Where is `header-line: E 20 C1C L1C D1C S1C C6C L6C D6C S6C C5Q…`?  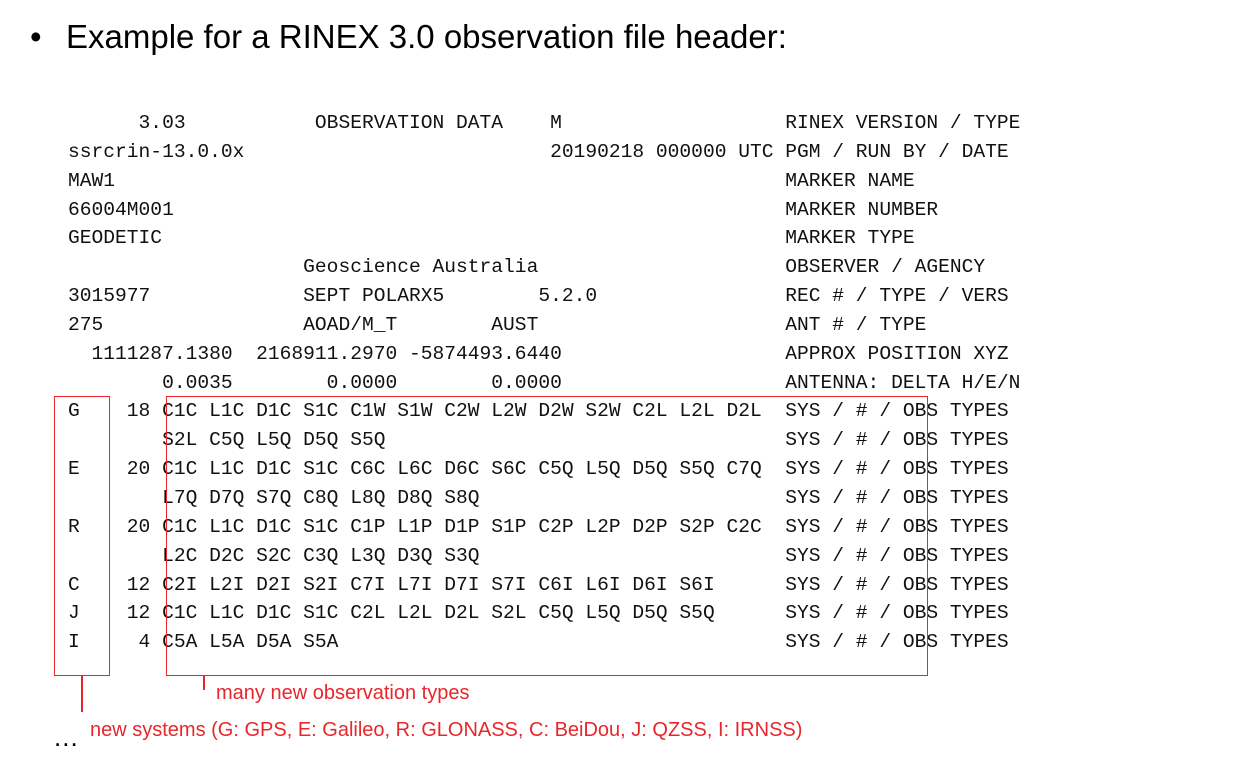 header-line: E 20 C1C L1C D1C S1C C6C L6C D6C S6C C5Q… is located at coordinates (538, 469).